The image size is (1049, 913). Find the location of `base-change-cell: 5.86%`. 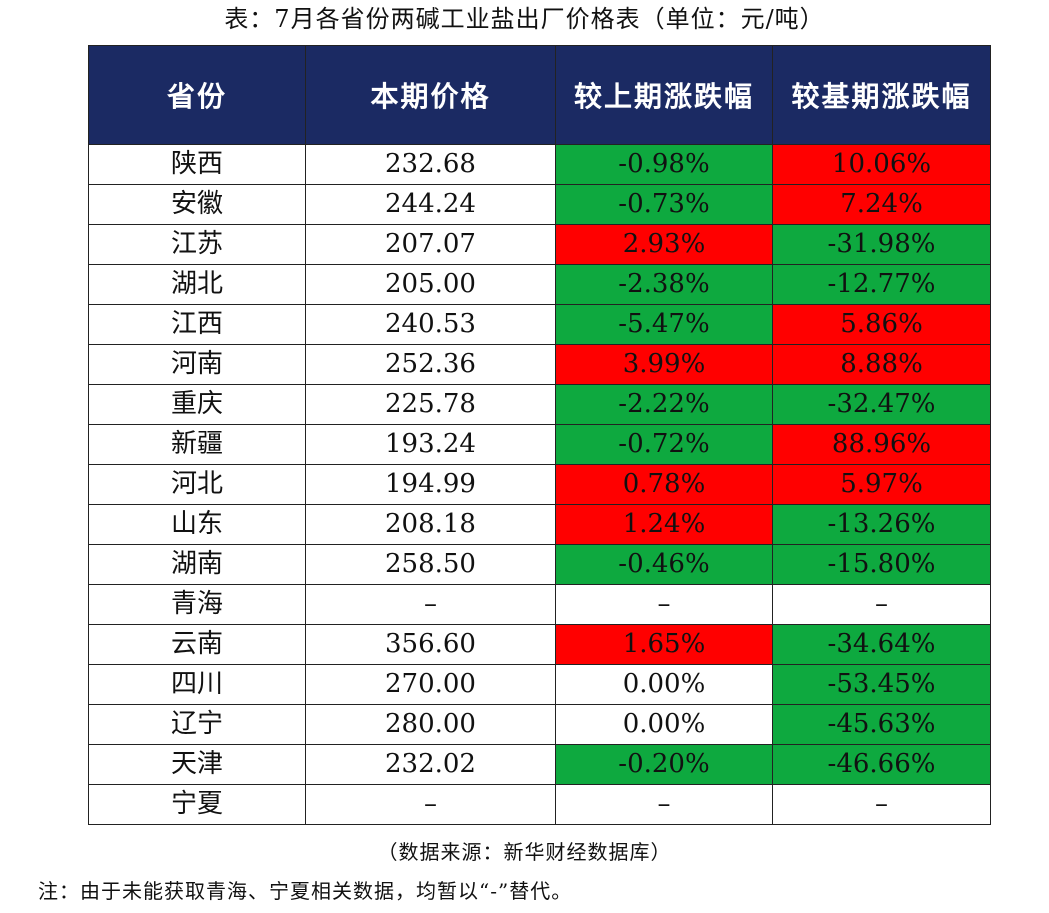

base-change-cell: 5.86% is located at coordinates (881, 324).